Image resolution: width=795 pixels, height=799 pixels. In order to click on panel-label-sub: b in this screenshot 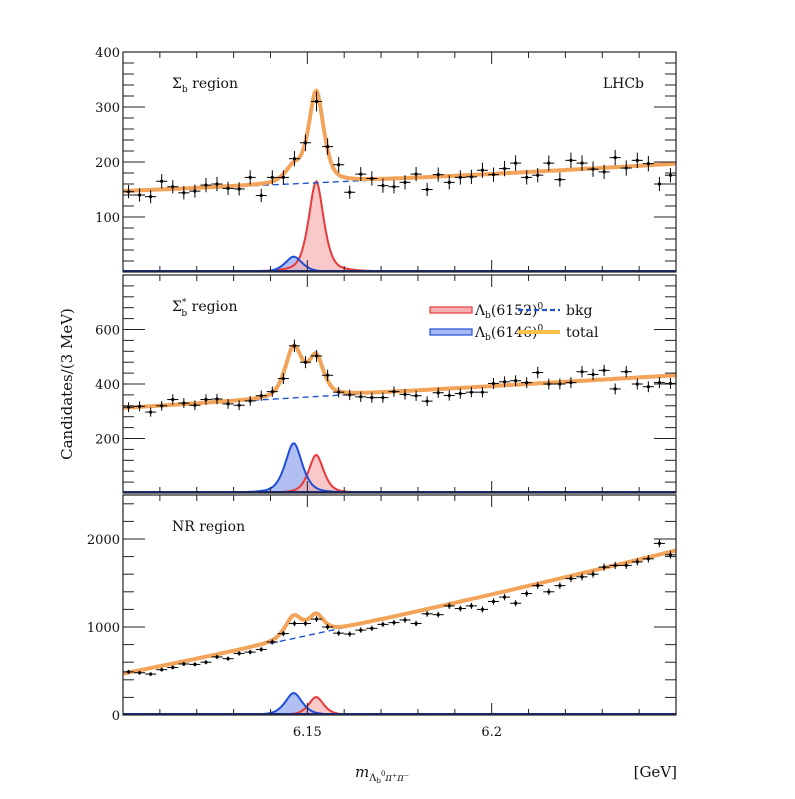, I will do `click(185, 90)`.